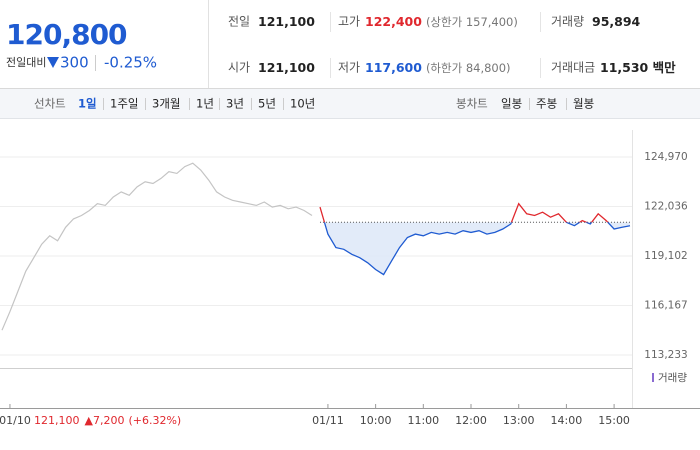  I want to click on x-tick-label: 01/11, so click(328, 420).